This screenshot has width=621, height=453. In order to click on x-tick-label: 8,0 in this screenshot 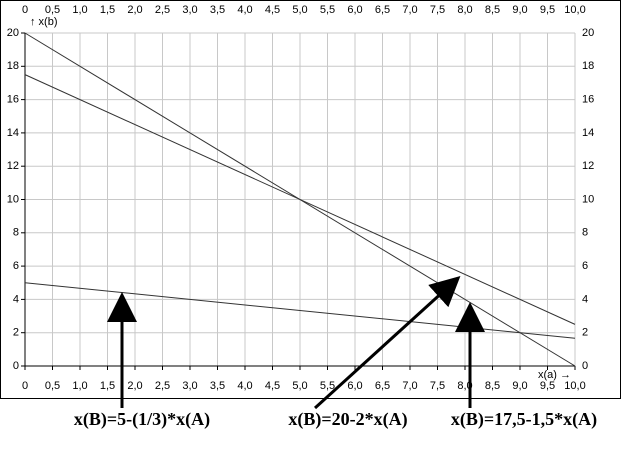, I will do `click(464, 10)`.